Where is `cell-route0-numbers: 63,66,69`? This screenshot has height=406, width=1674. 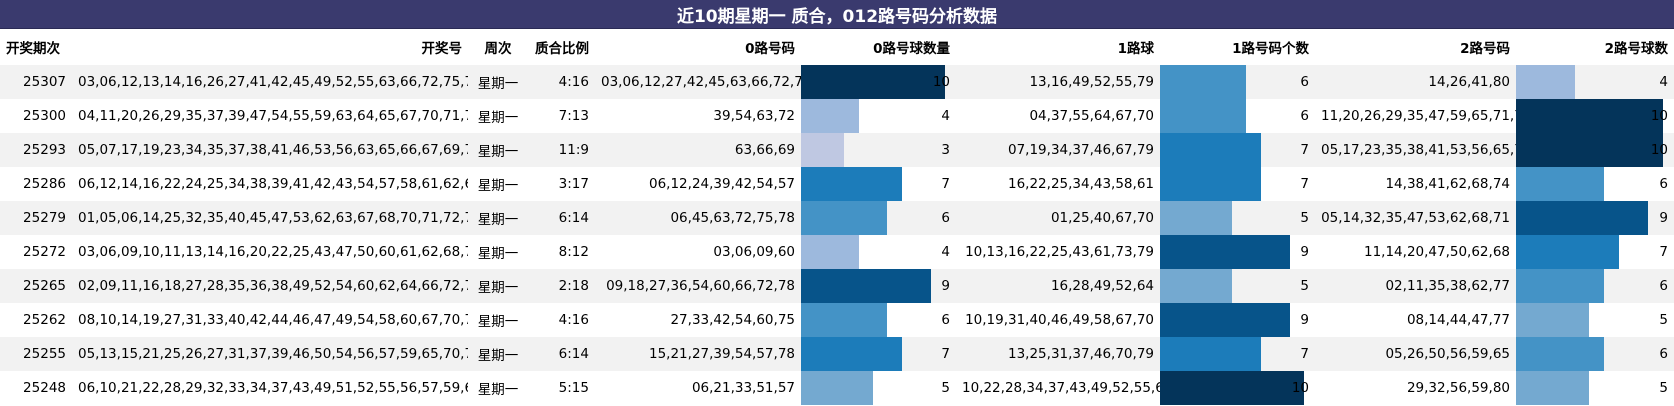 cell-route0-numbers: 63,66,69 is located at coordinates (698, 150).